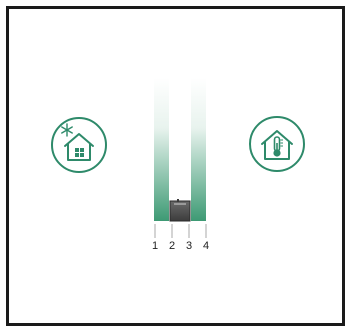  Describe the element at coordinates (79, 145) in the screenshot. I see `cold-house-snowflake-icon` at that location.